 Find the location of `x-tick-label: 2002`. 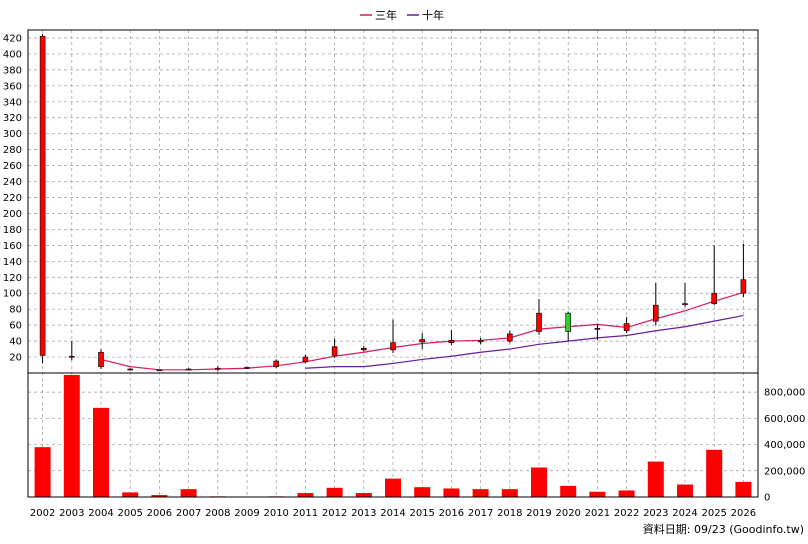

x-tick-label: 2002 is located at coordinates (42, 513).